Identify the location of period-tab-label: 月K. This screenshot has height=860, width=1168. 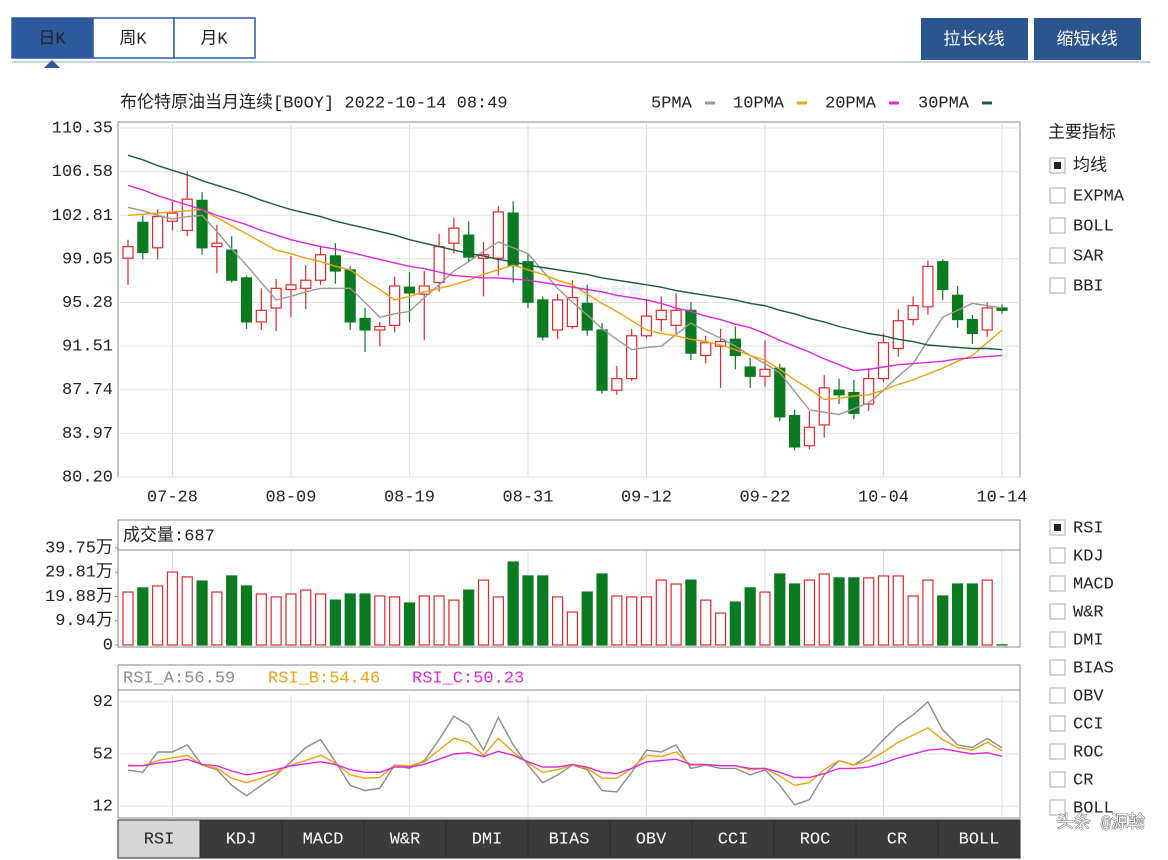
(214, 39).